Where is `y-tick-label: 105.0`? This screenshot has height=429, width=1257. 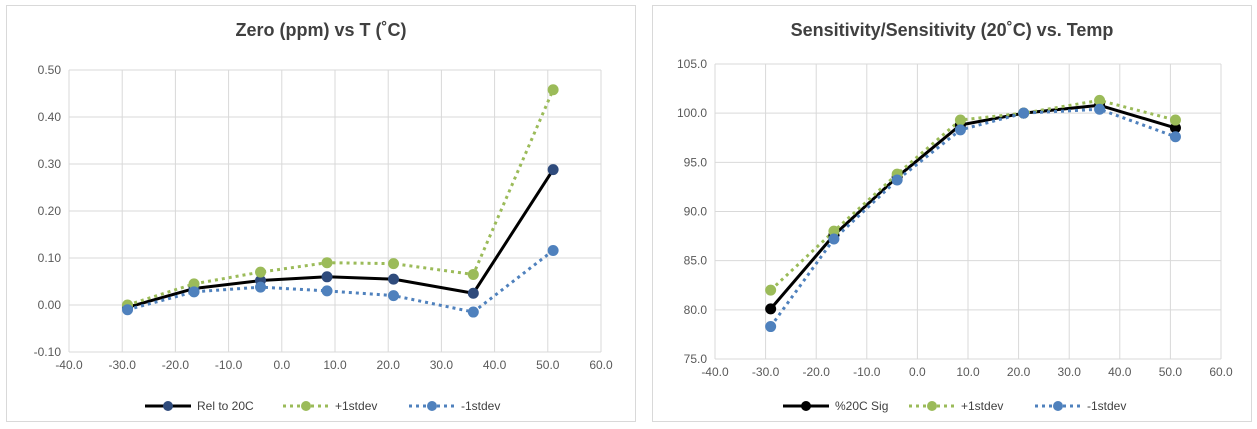
y-tick-label: 105.0 is located at coordinates (692, 64).